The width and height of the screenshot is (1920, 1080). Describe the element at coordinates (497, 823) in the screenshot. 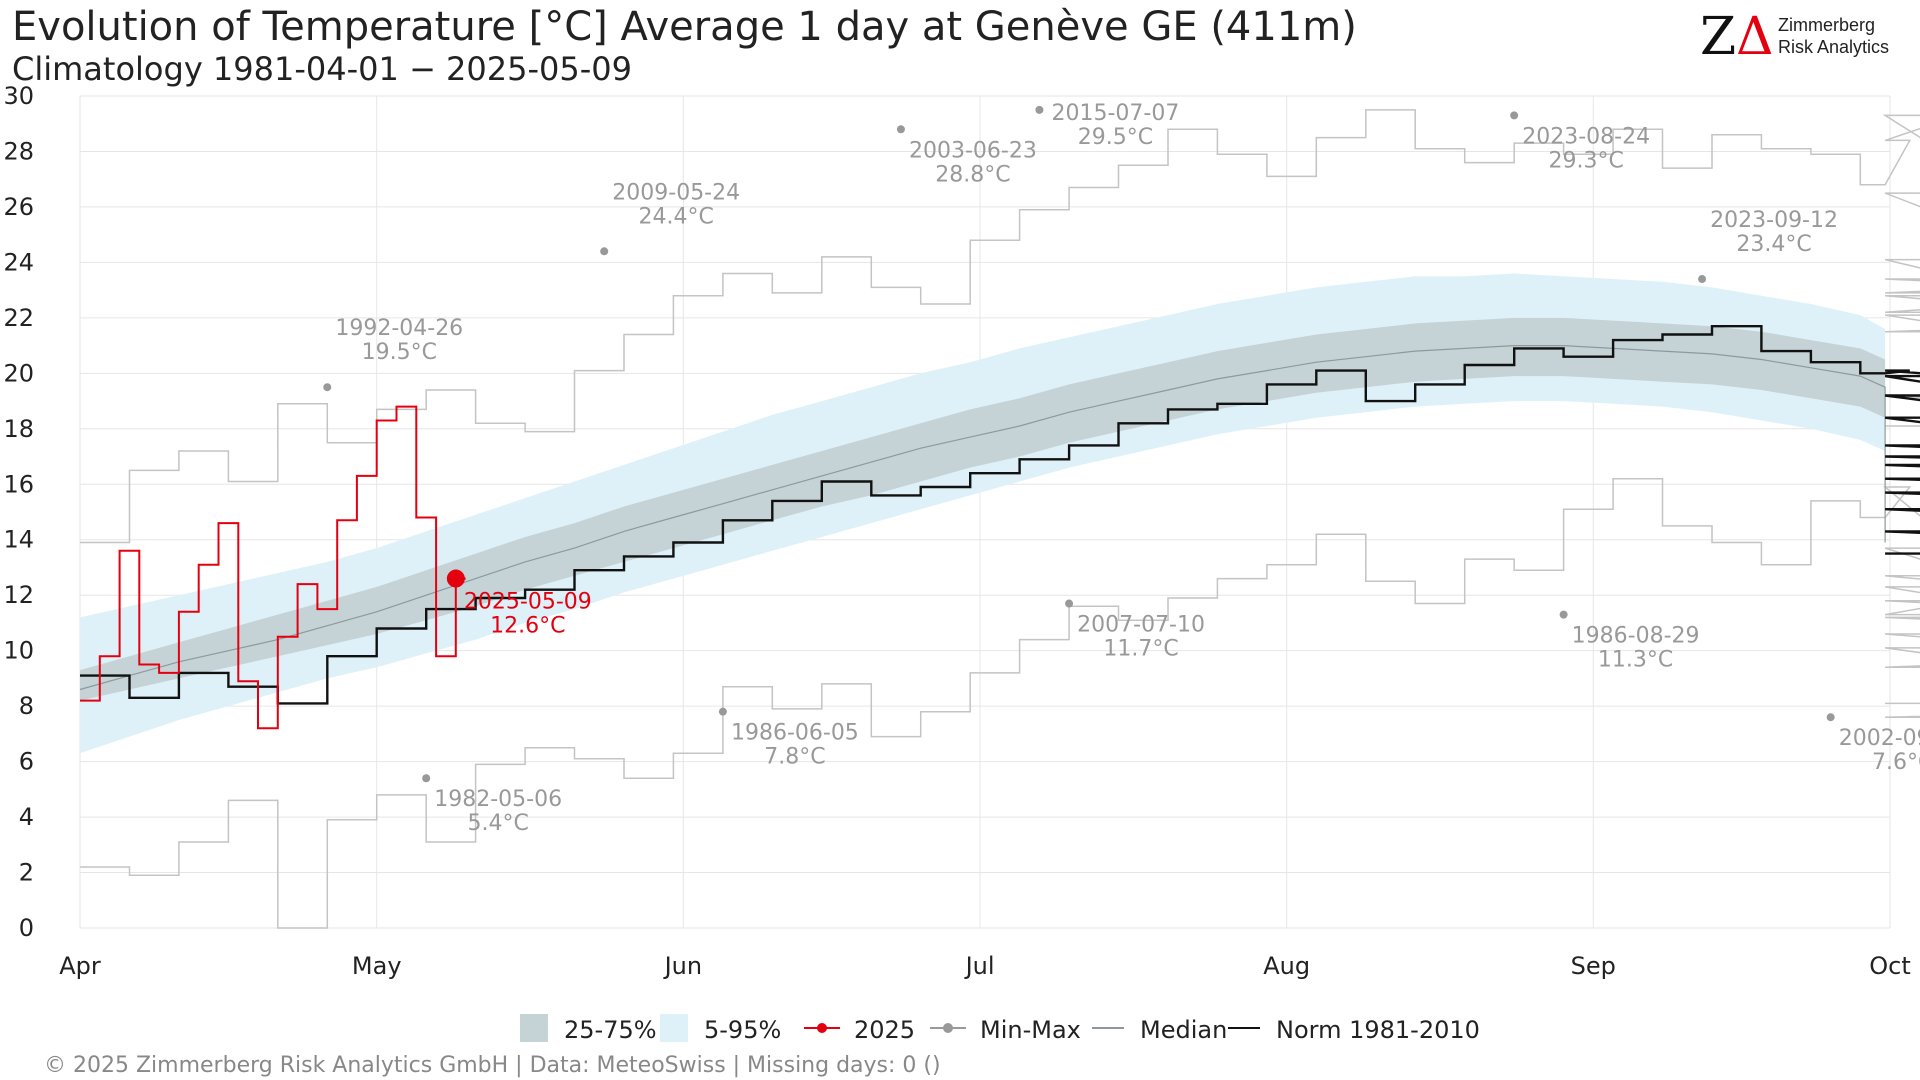

I see `record-value-label: 5.4°C` at that location.